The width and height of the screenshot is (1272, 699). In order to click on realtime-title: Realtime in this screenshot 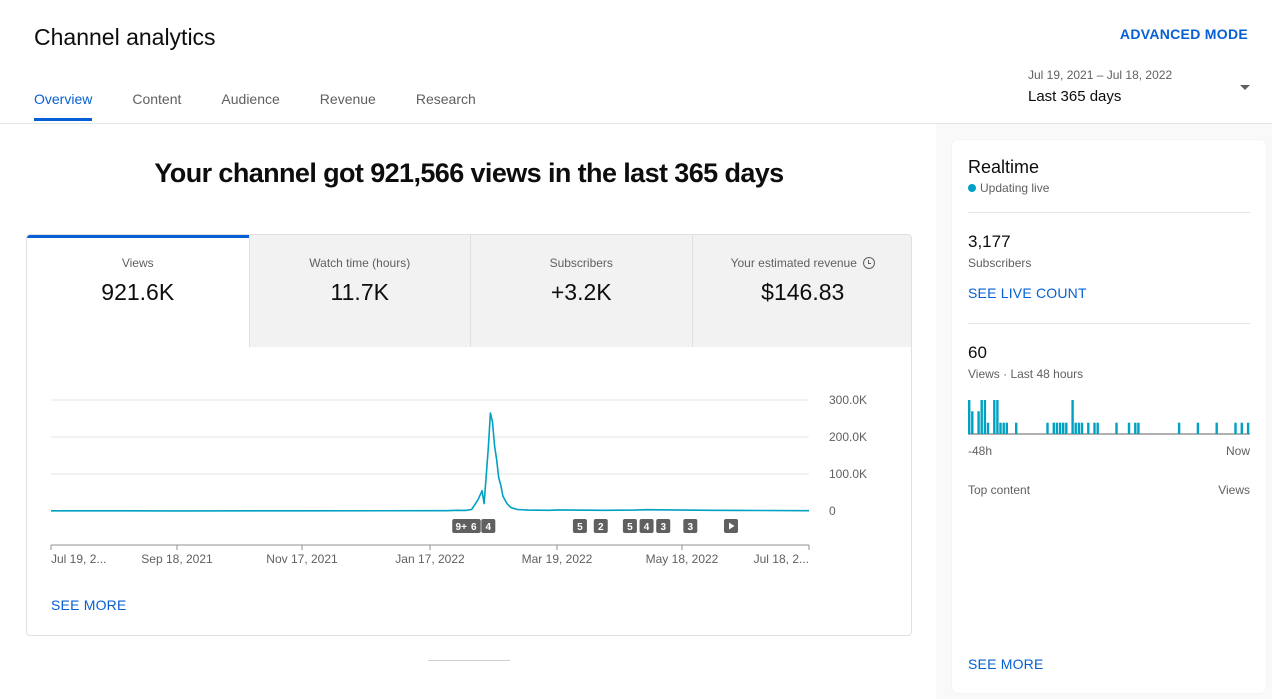, I will do `click(1004, 167)`.